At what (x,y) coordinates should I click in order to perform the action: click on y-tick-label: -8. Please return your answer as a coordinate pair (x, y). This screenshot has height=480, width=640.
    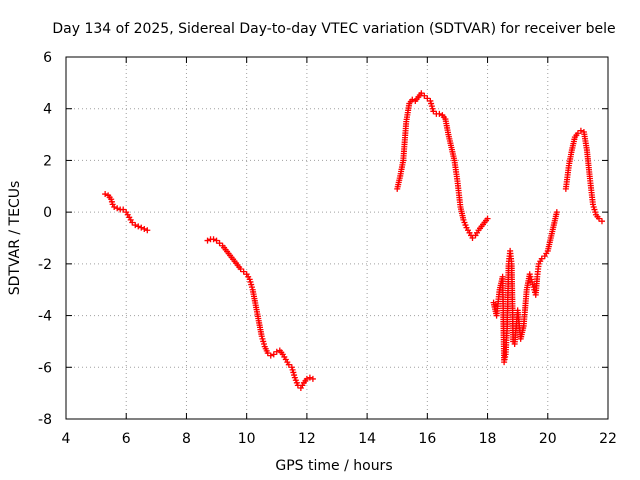
    Looking at the image, I should click on (45, 420).